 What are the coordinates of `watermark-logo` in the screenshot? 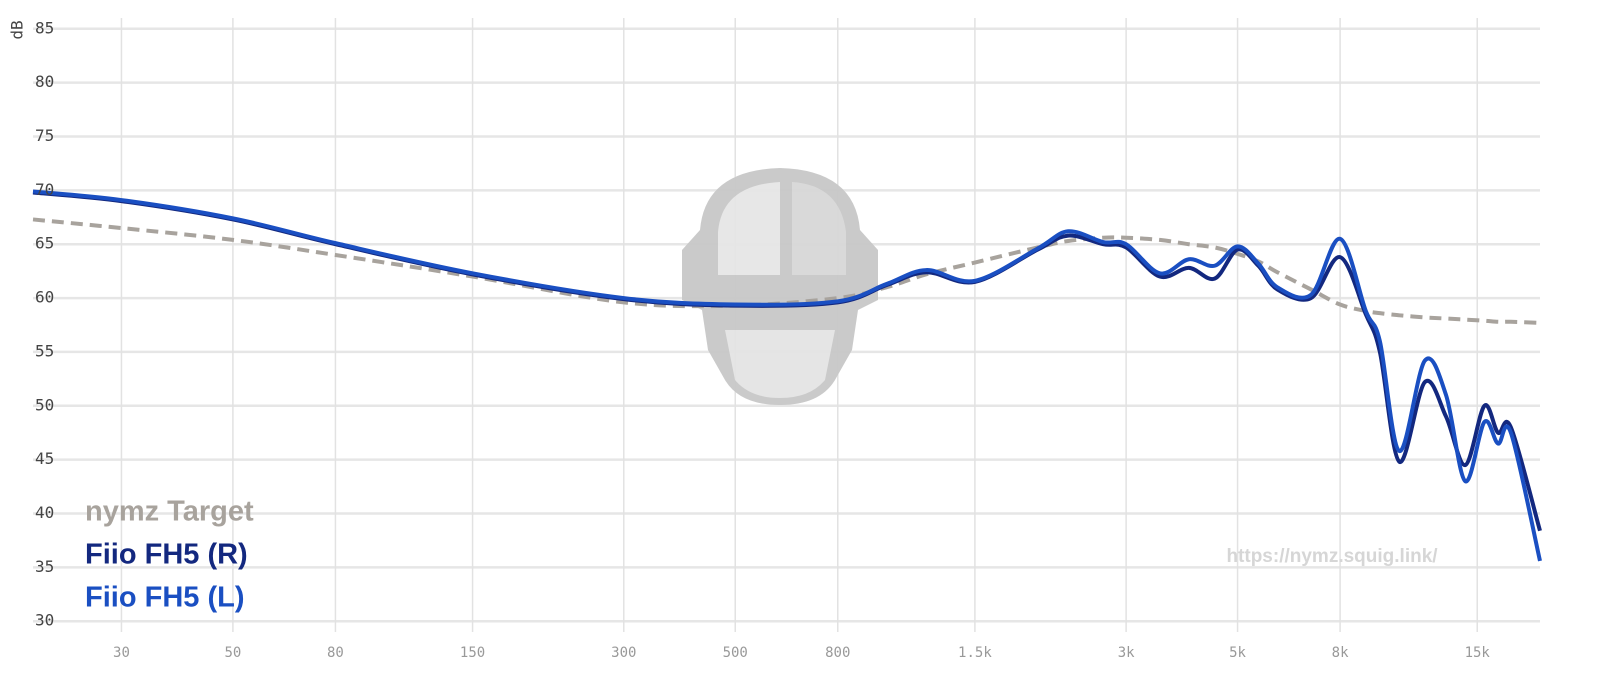 It's located at (780, 286).